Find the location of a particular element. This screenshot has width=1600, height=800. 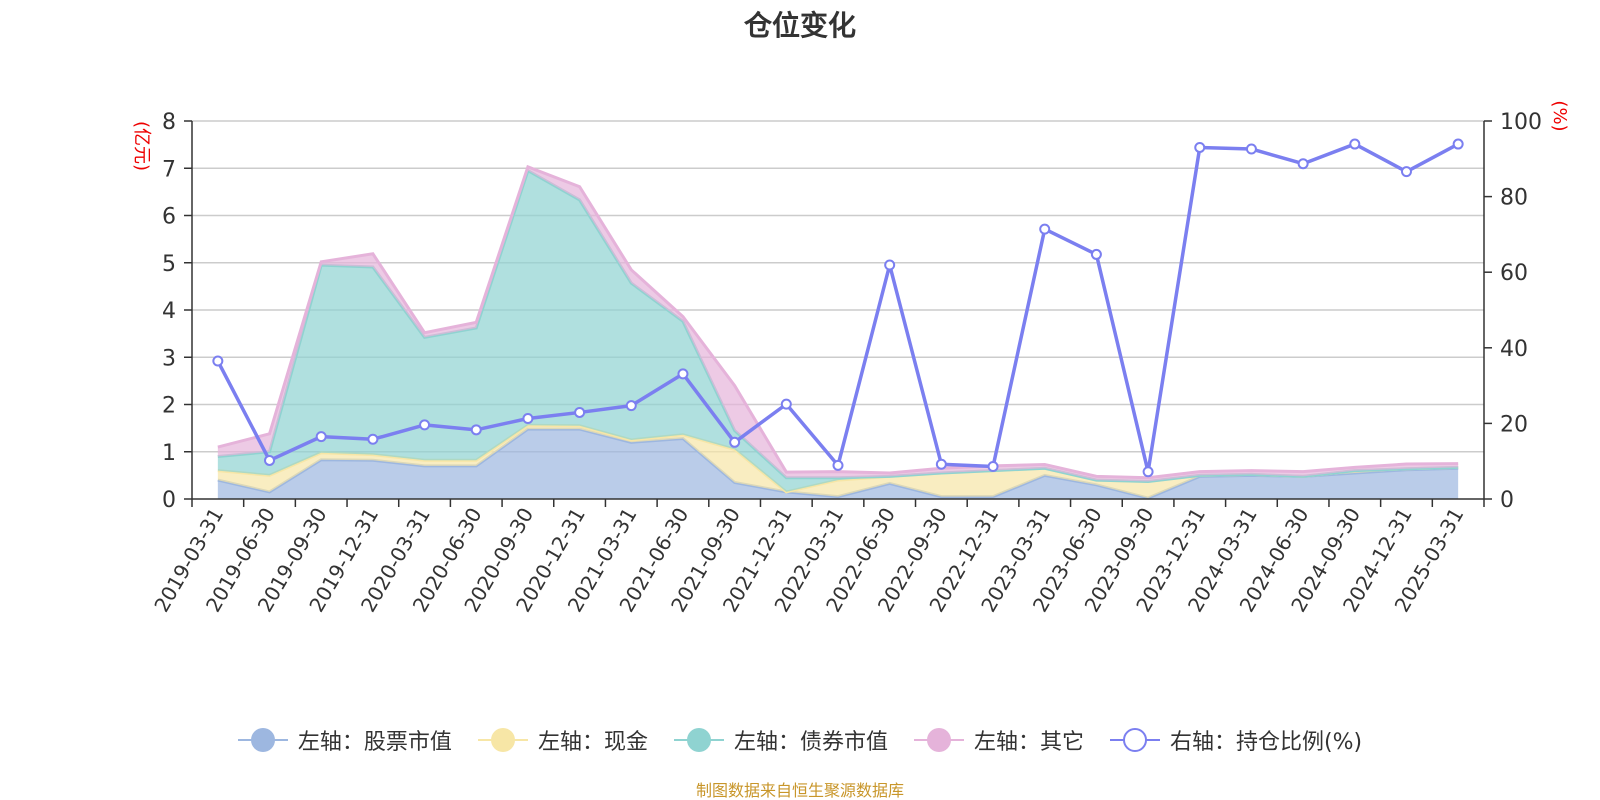

legend-label: 左轴：现金 is located at coordinates (592, 742).